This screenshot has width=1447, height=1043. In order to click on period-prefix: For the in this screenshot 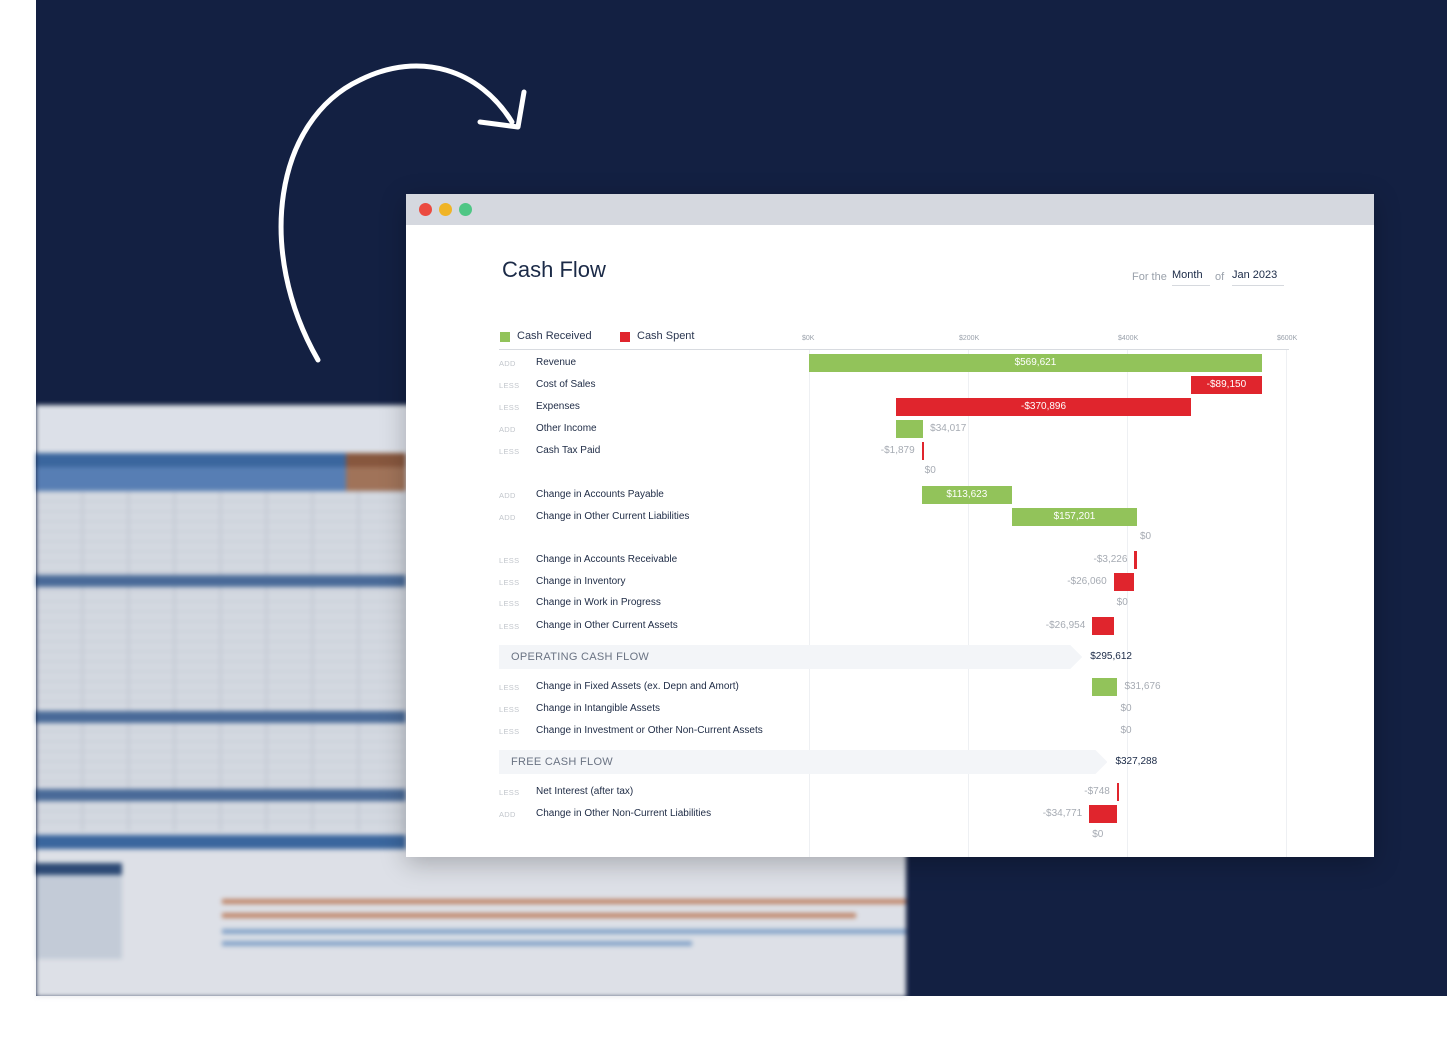, I will do `click(1149, 277)`.